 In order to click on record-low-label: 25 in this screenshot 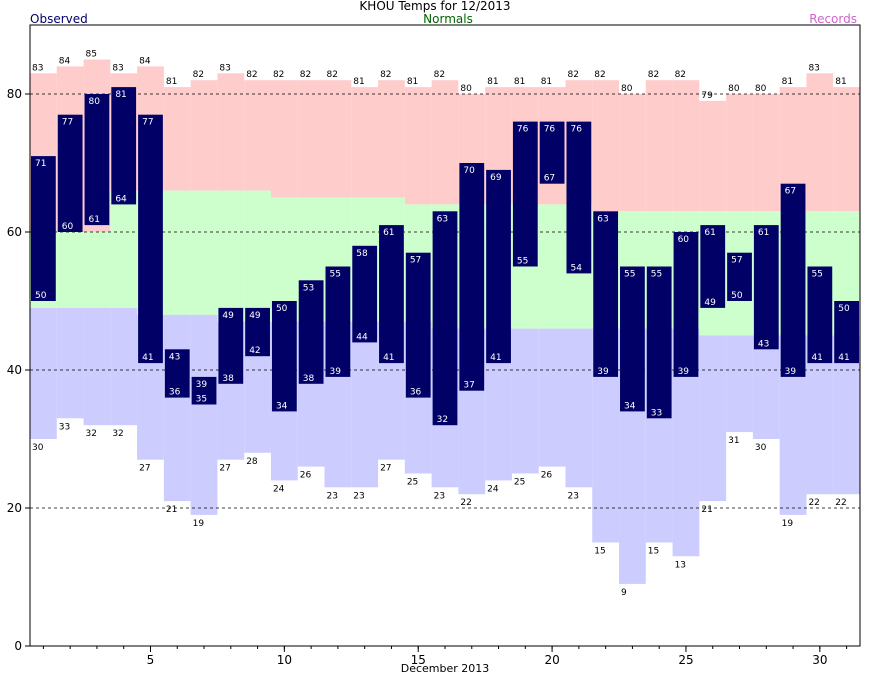, I will do `click(519, 483)`.